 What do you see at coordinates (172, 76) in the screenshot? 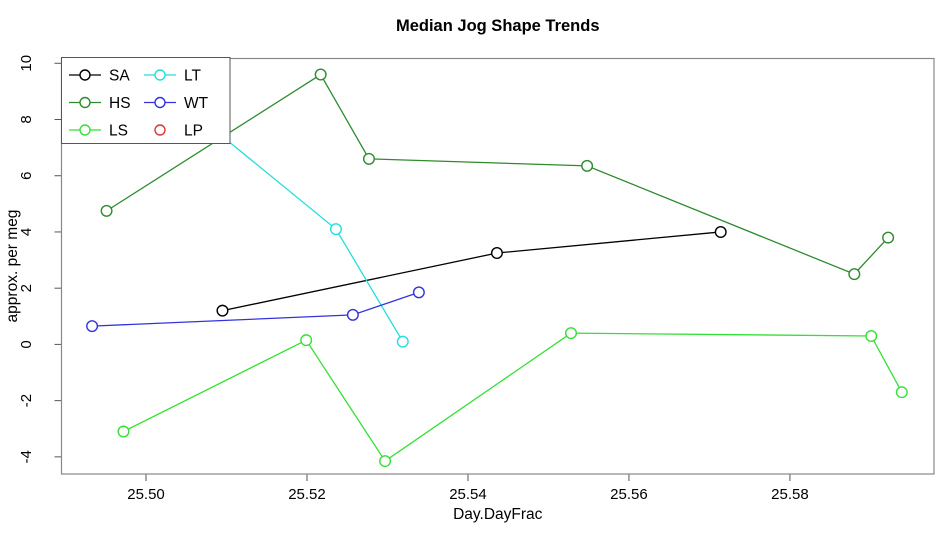
I see `legend-item-LT: LT` at bounding box center [172, 76].